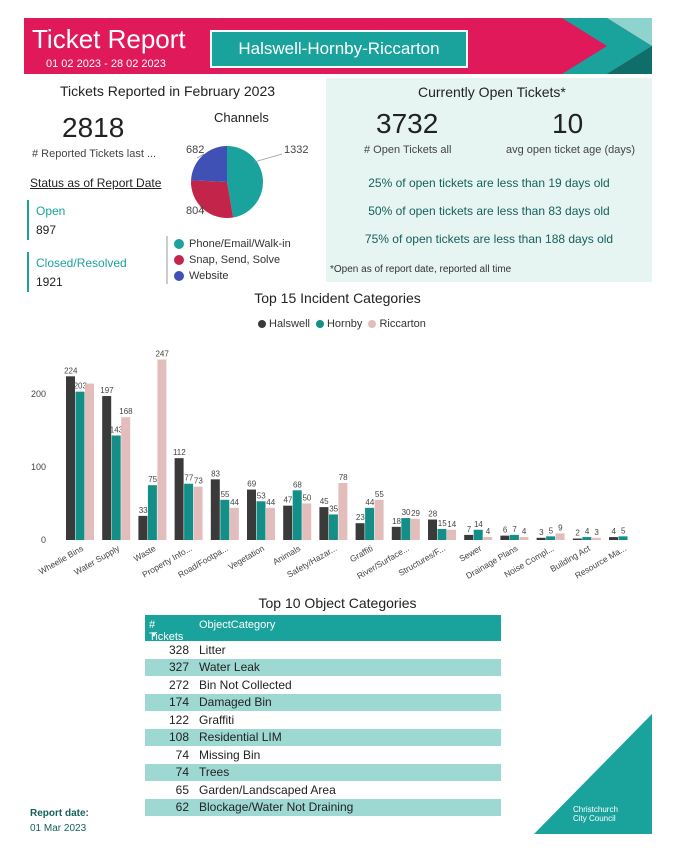  Describe the element at coordinates (170, 629) in the screenshot. I see `column-header-tickets: # Tickets ▼` at that location.